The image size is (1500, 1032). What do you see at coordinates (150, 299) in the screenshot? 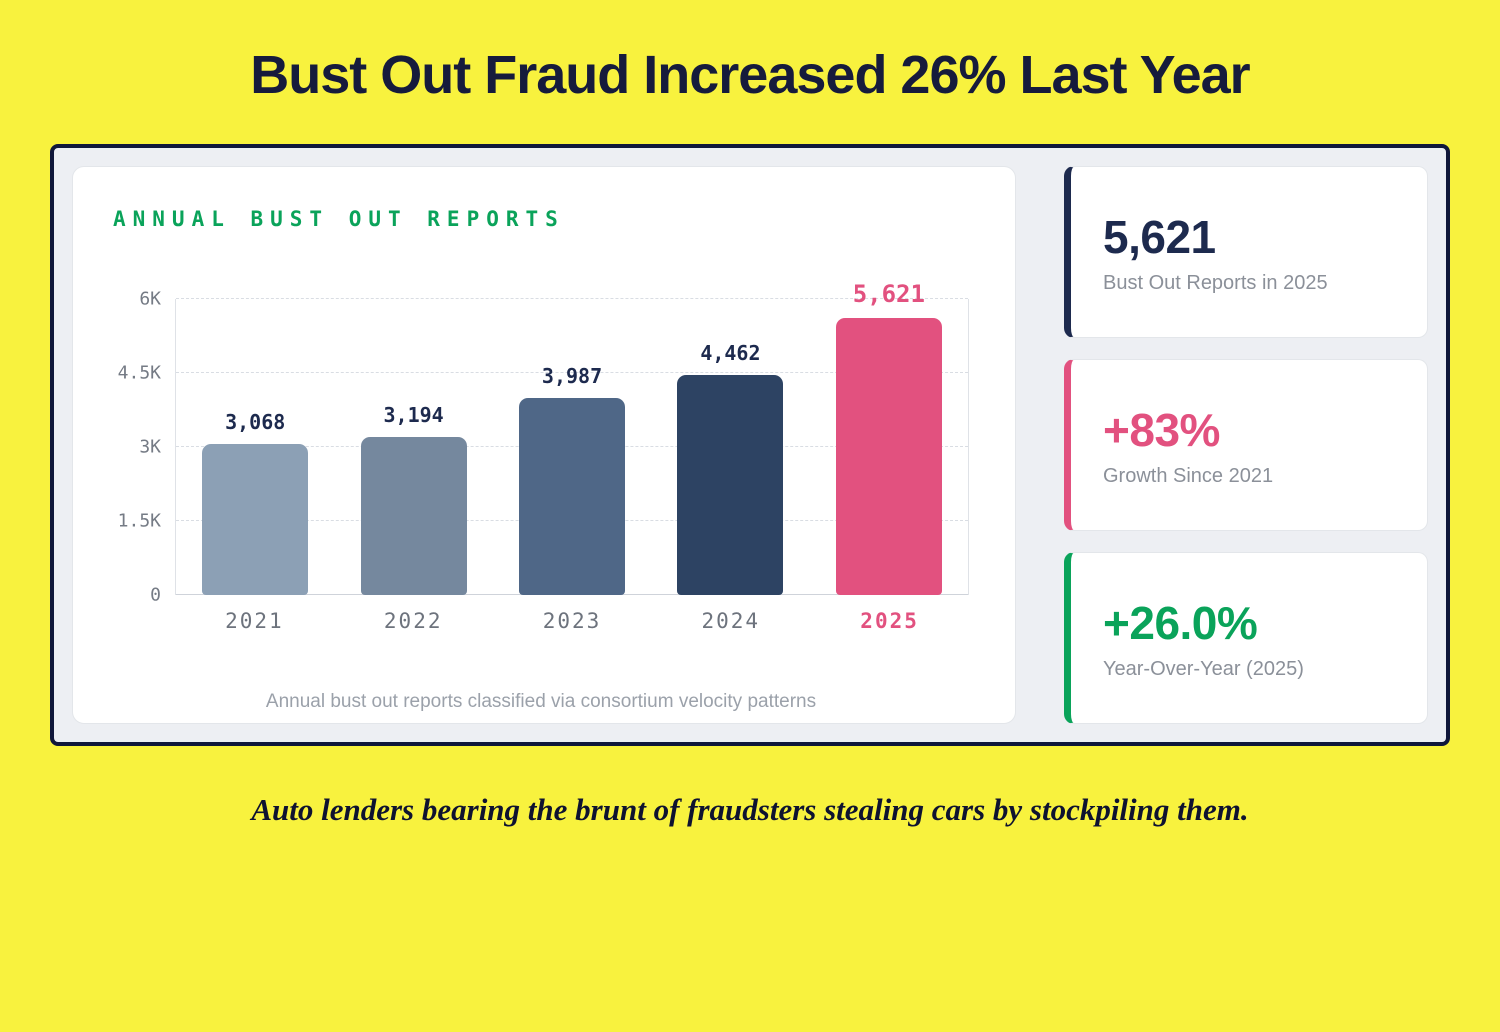
I see `y-tick-label: 6K` at bounding box center [150, 299].